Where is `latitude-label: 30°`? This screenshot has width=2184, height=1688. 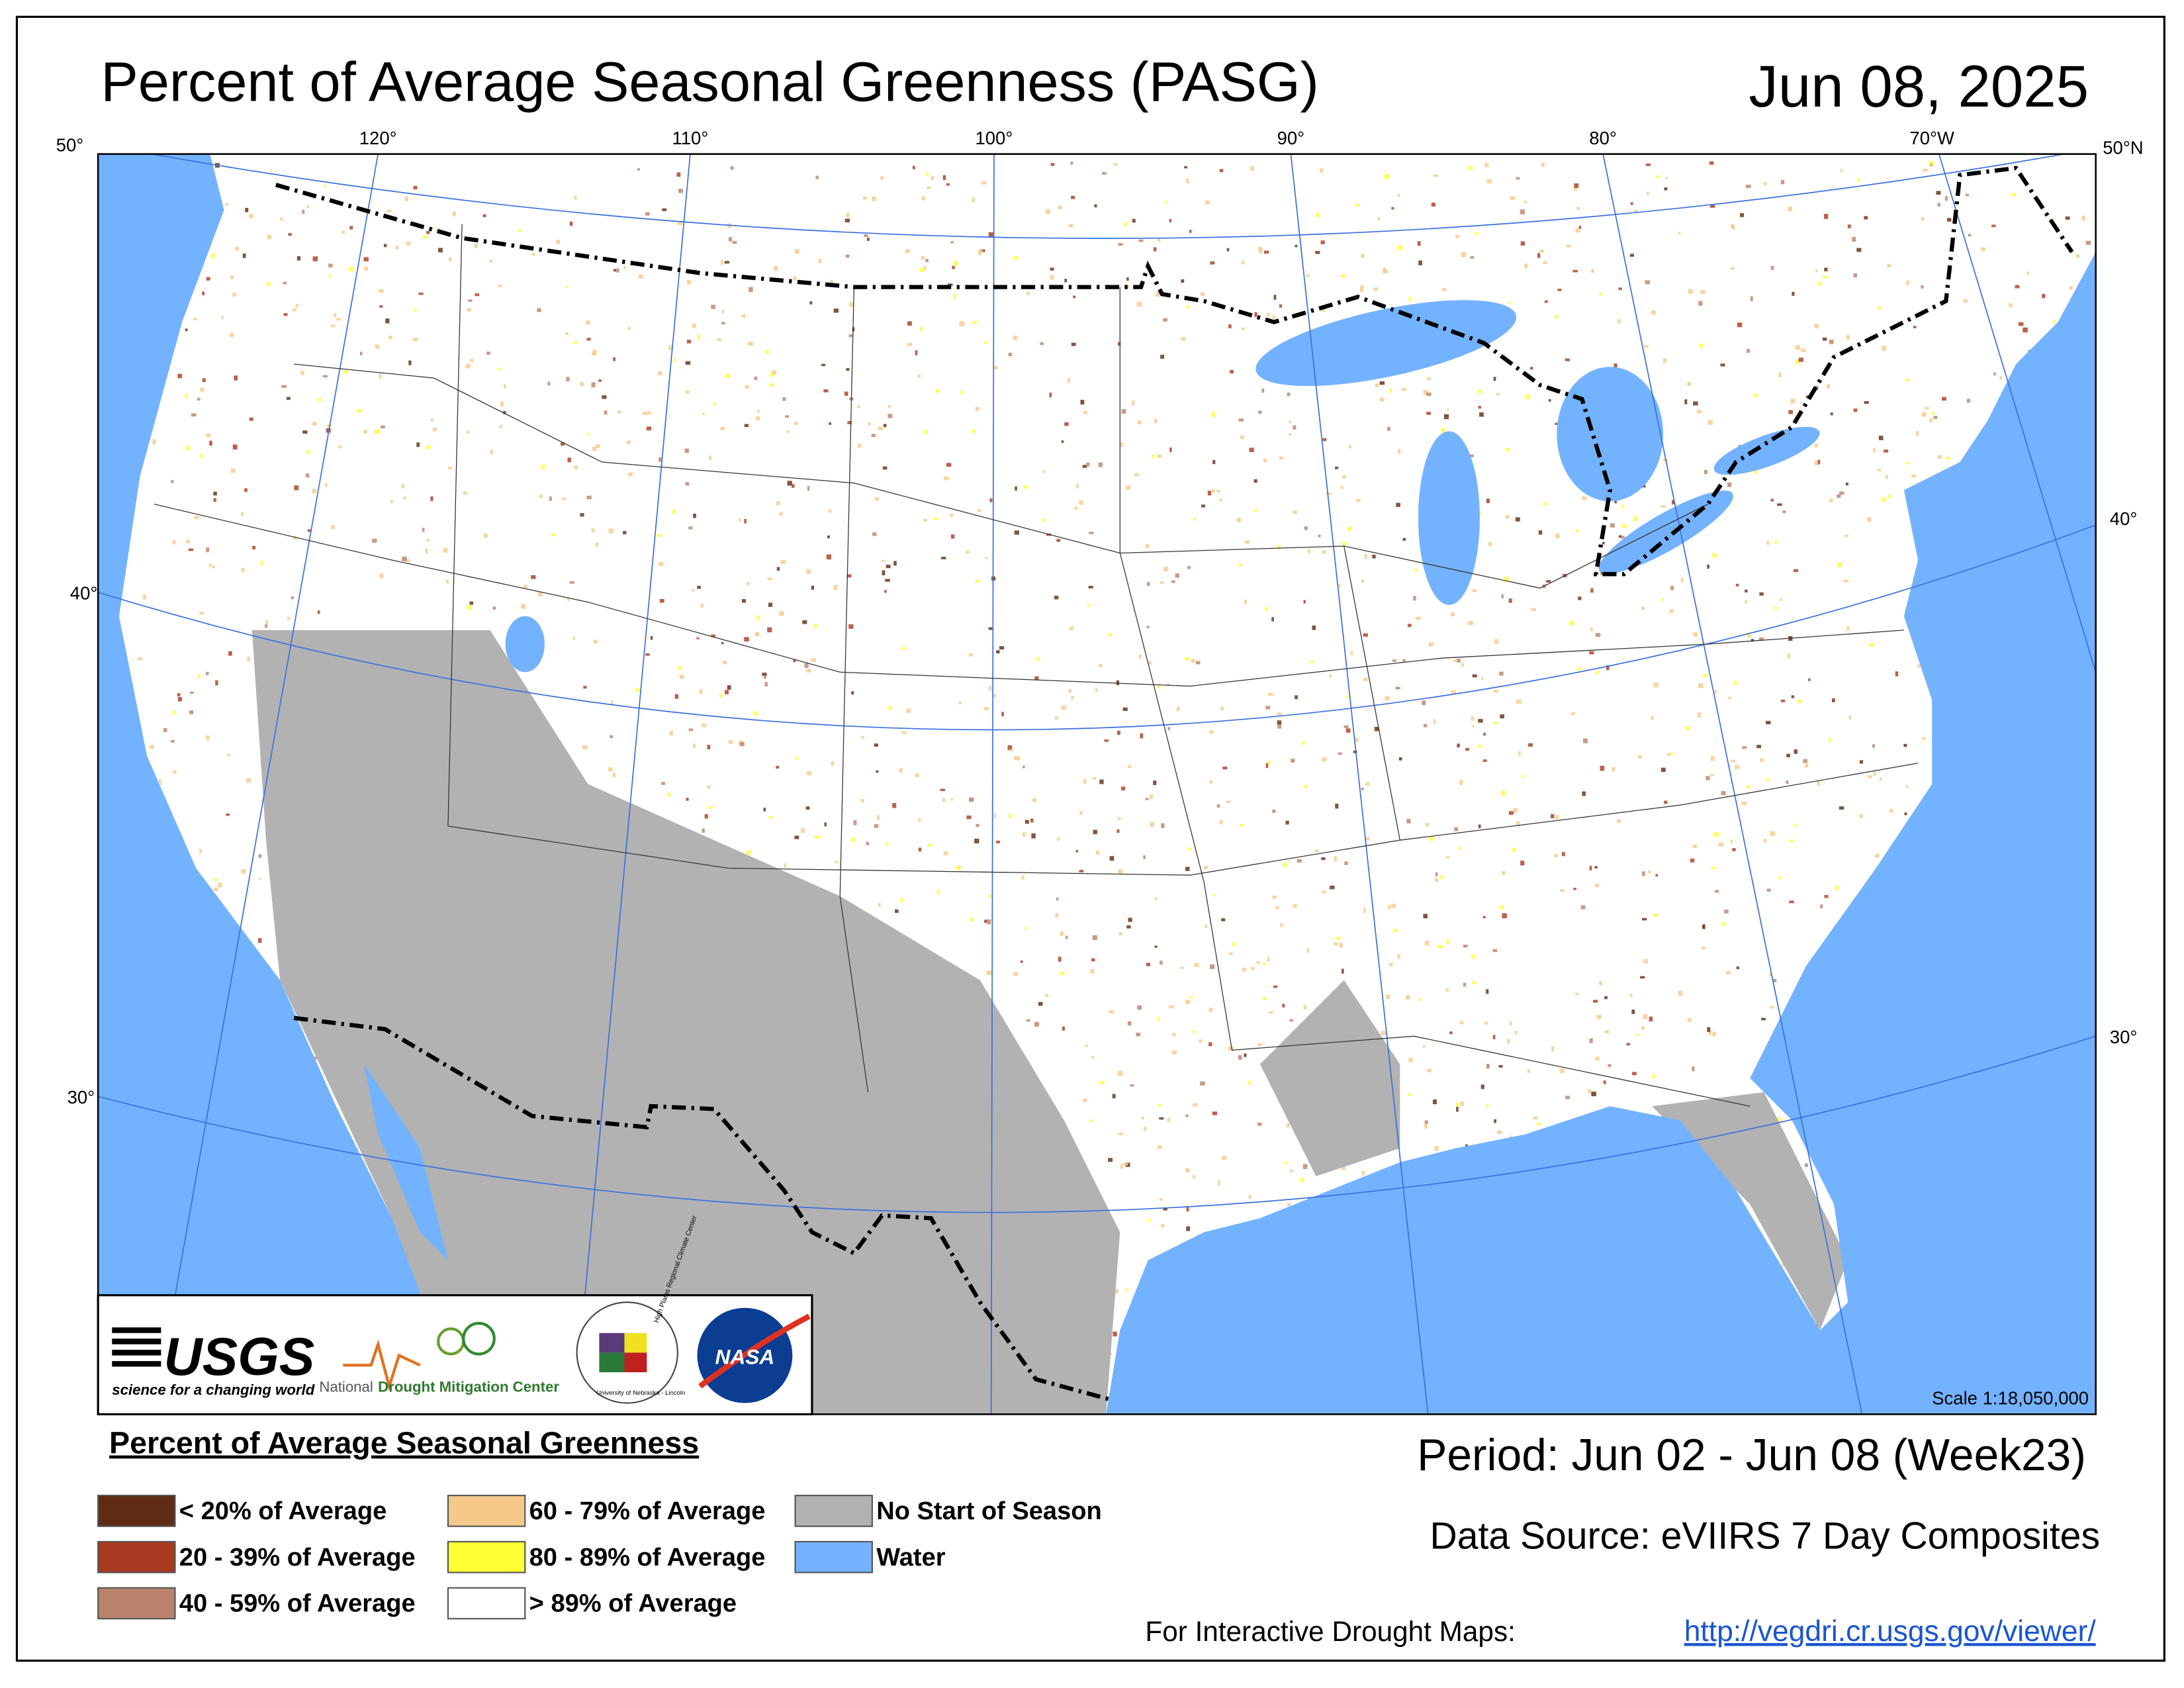
latitude-label: 30° is located at coordinates (2124, 1037).